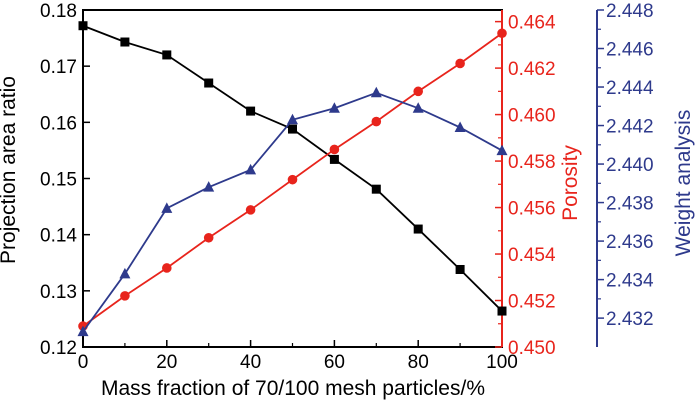 The width and height of the screenshot is (700, 407). I want to click on y-axis-title-porosity: Porosity, so click(570, 183).